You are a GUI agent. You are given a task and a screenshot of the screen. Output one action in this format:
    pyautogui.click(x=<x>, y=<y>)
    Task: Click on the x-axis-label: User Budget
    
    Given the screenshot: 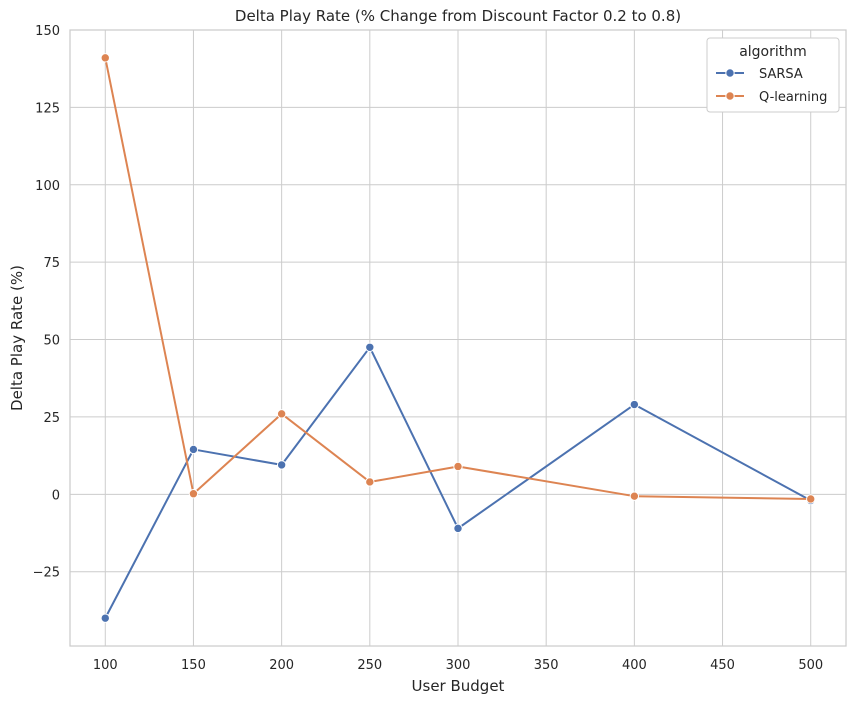 What is the action you would take?
    pyautogui.click(x=458, y=686)
    